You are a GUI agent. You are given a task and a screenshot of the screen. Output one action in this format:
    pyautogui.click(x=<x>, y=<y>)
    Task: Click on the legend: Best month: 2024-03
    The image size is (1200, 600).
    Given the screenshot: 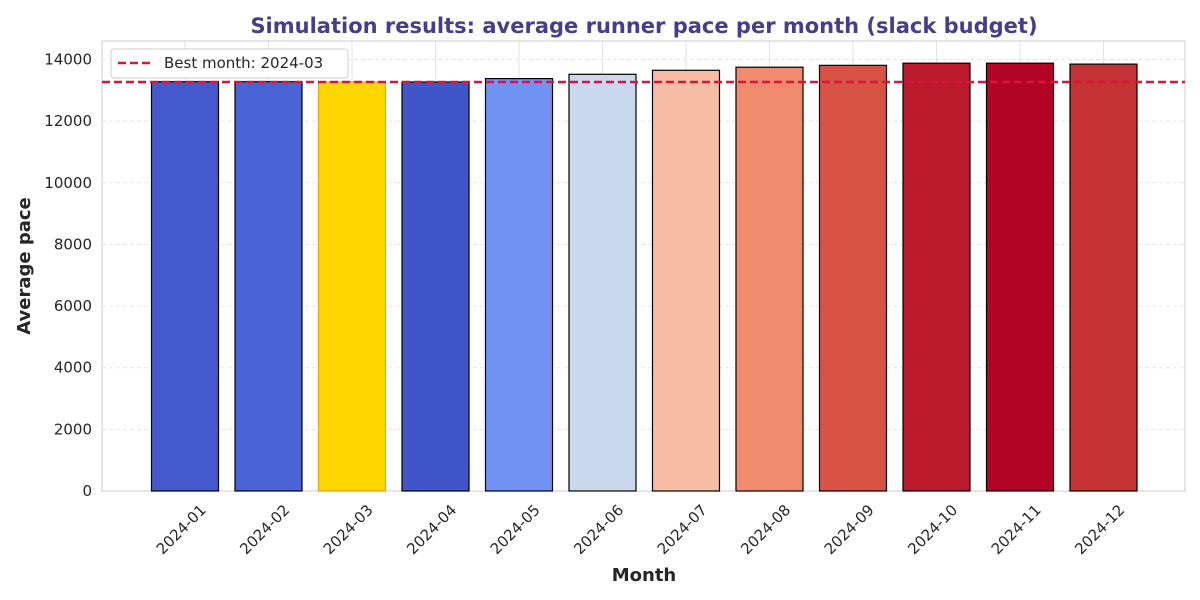 What is the action you would take?
    pyautogui.click(x=229, y=63)
    